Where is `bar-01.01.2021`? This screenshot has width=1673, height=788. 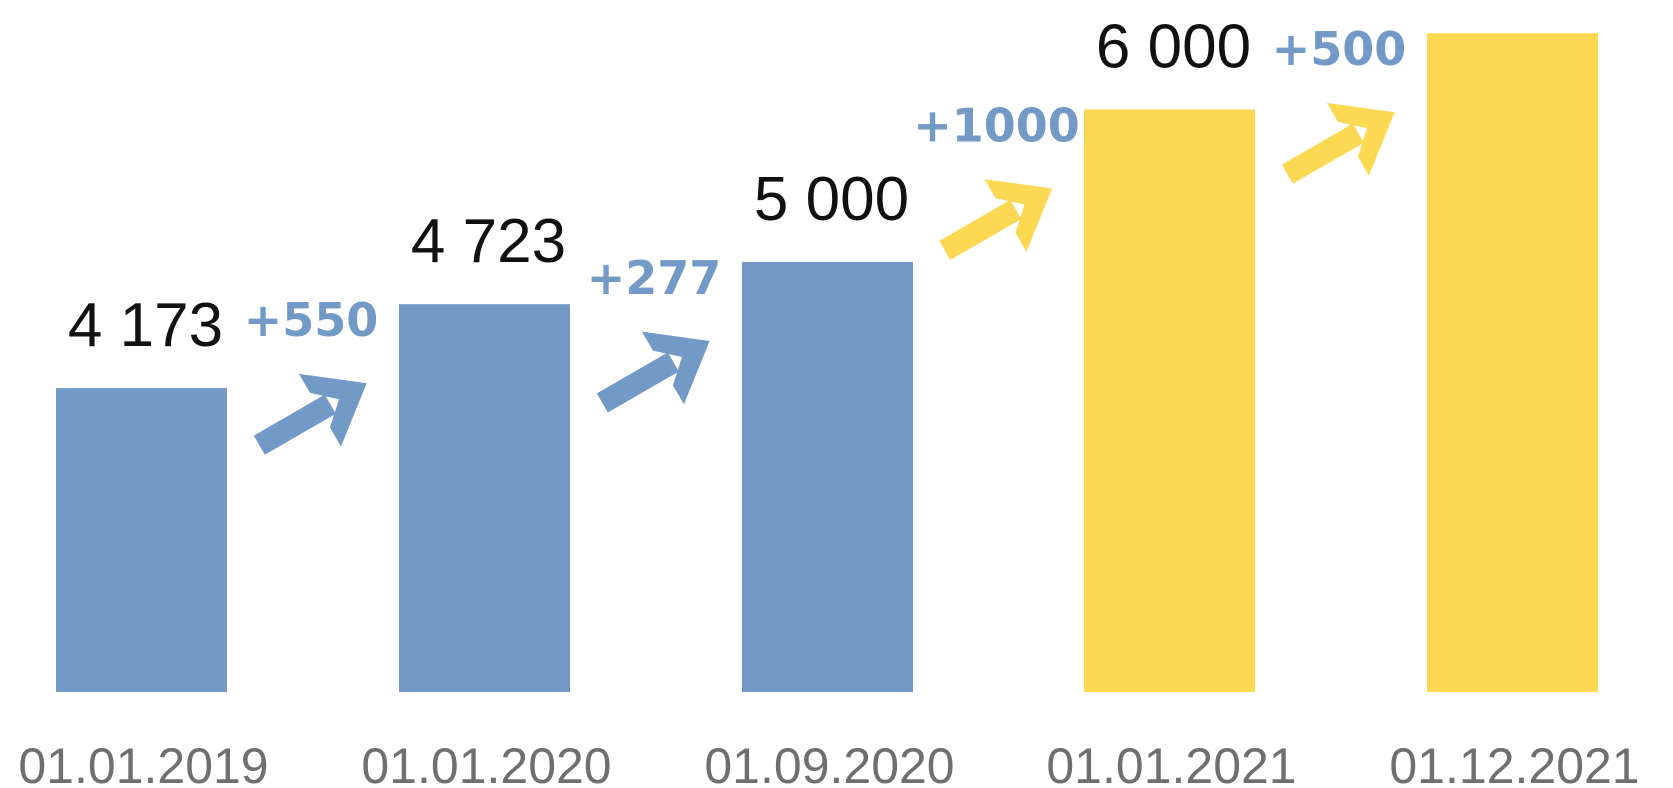 bar-01.01.2021 is located at coordinates (1169, 400).